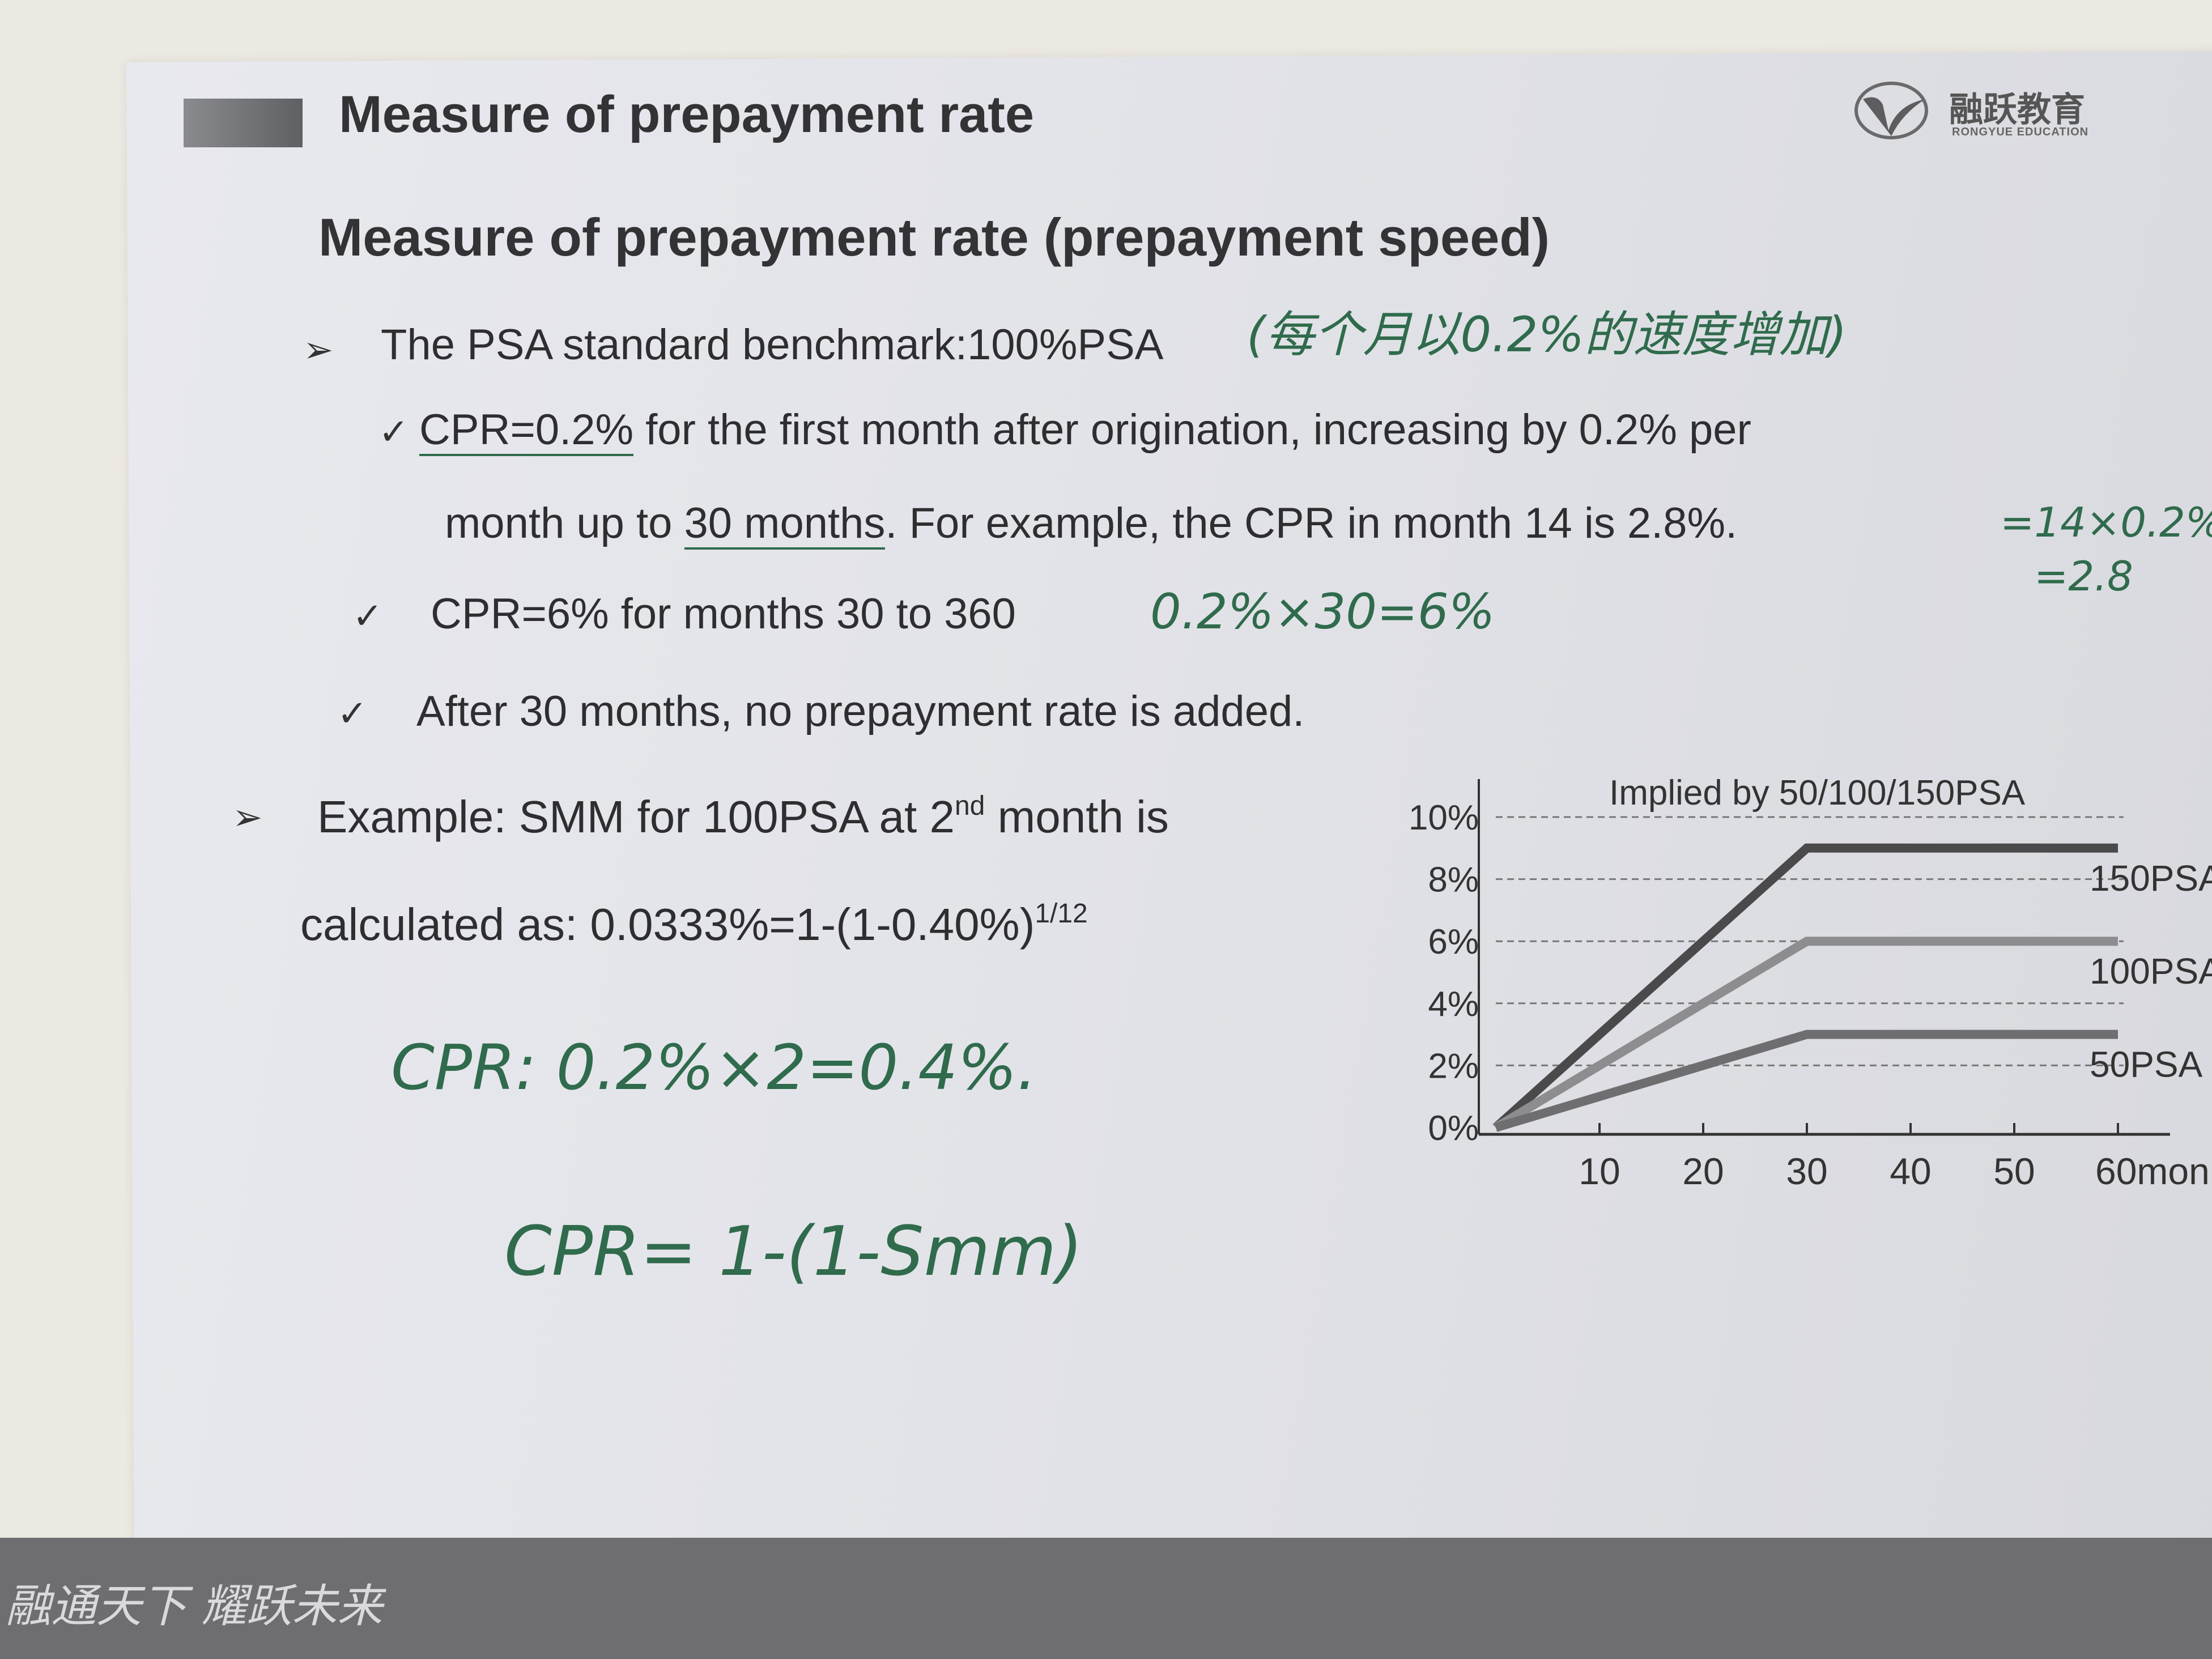 This screenshot has width=2212, height=1659. Describe the element at coordinates (793, 1252) in the screenshot. I see `handwritten-cpr-formula: CPR= 1-(1-Smm)` at that location.